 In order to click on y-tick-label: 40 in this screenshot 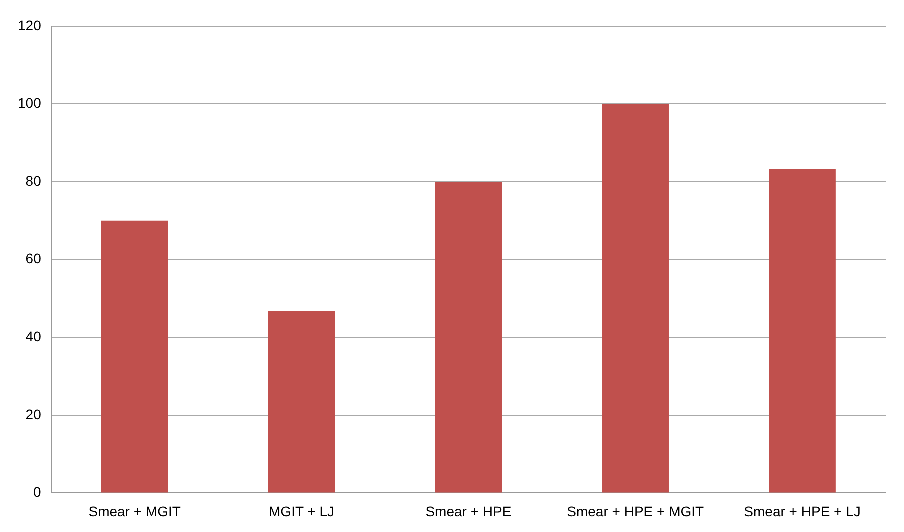, I will do `click(34, 336)`.